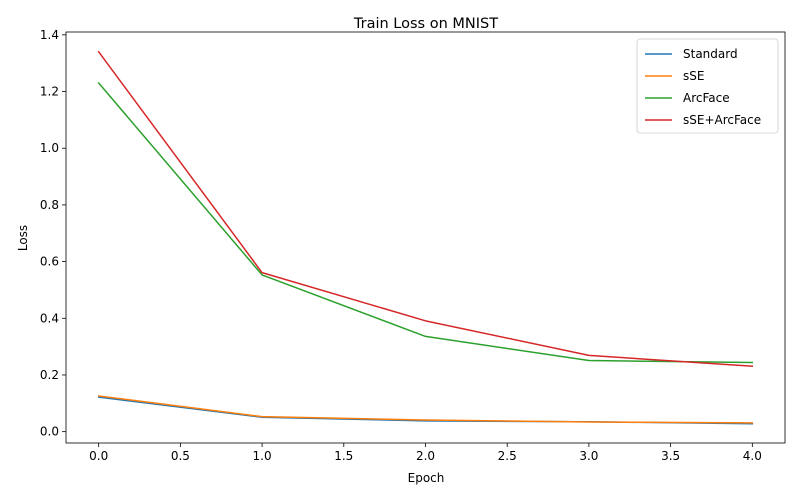  Describe the element at coordinates (425, 409) in the screenshot. I see `series-line-sse` at that location.